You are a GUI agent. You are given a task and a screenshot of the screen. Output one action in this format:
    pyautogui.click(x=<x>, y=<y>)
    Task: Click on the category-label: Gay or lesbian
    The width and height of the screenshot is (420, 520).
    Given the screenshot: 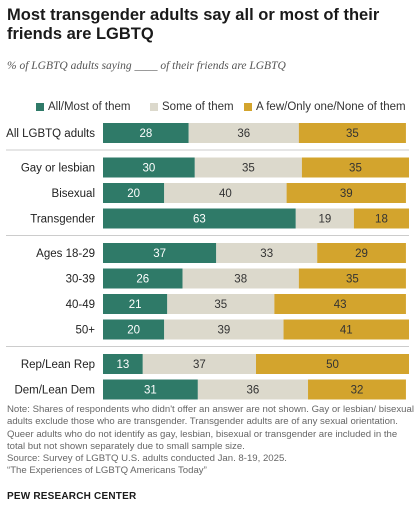 What is the action you would take?
    pyautogui.click(x=58, y=169)
    